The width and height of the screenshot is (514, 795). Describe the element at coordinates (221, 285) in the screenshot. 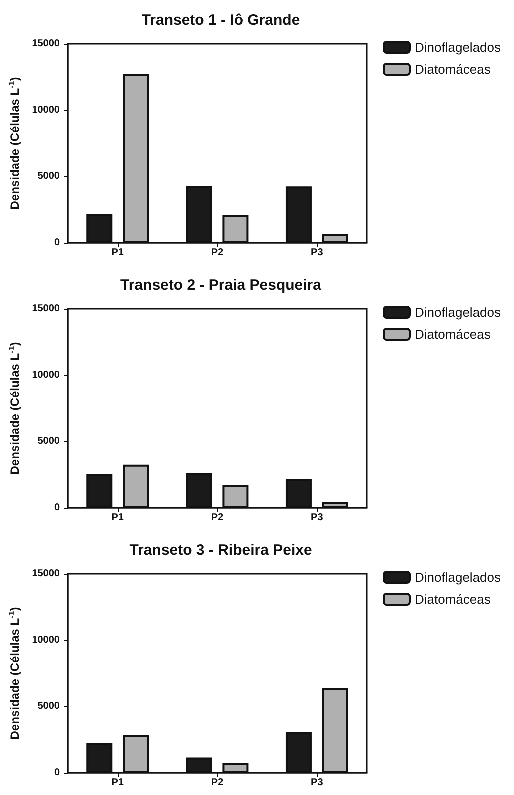

I see `chart-title: Transeto 2 - Praia Pesqueira` at that location.